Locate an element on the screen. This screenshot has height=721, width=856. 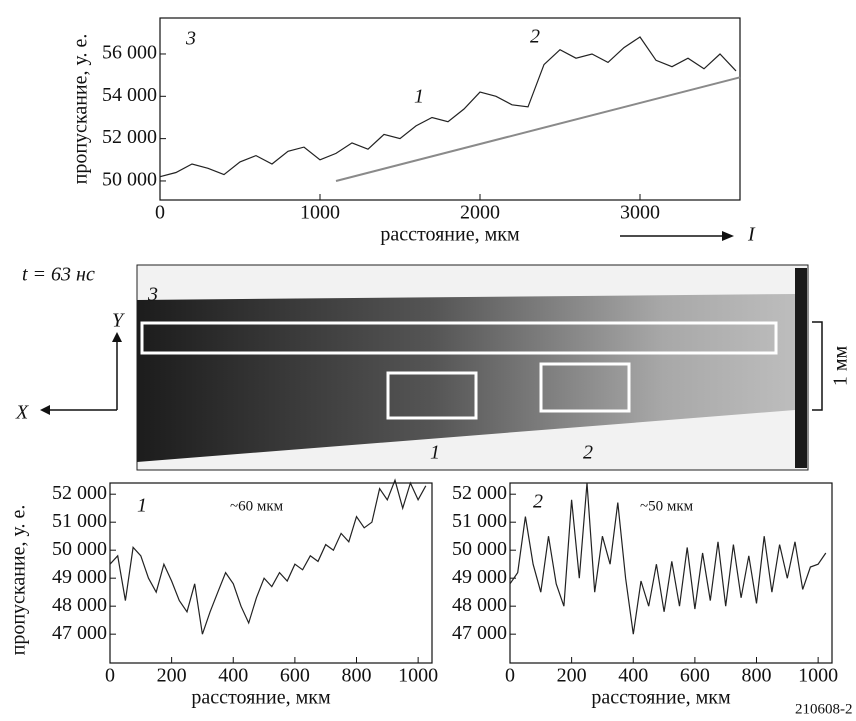
annotation: ~60 мкм is located at coordinates (257, 506).